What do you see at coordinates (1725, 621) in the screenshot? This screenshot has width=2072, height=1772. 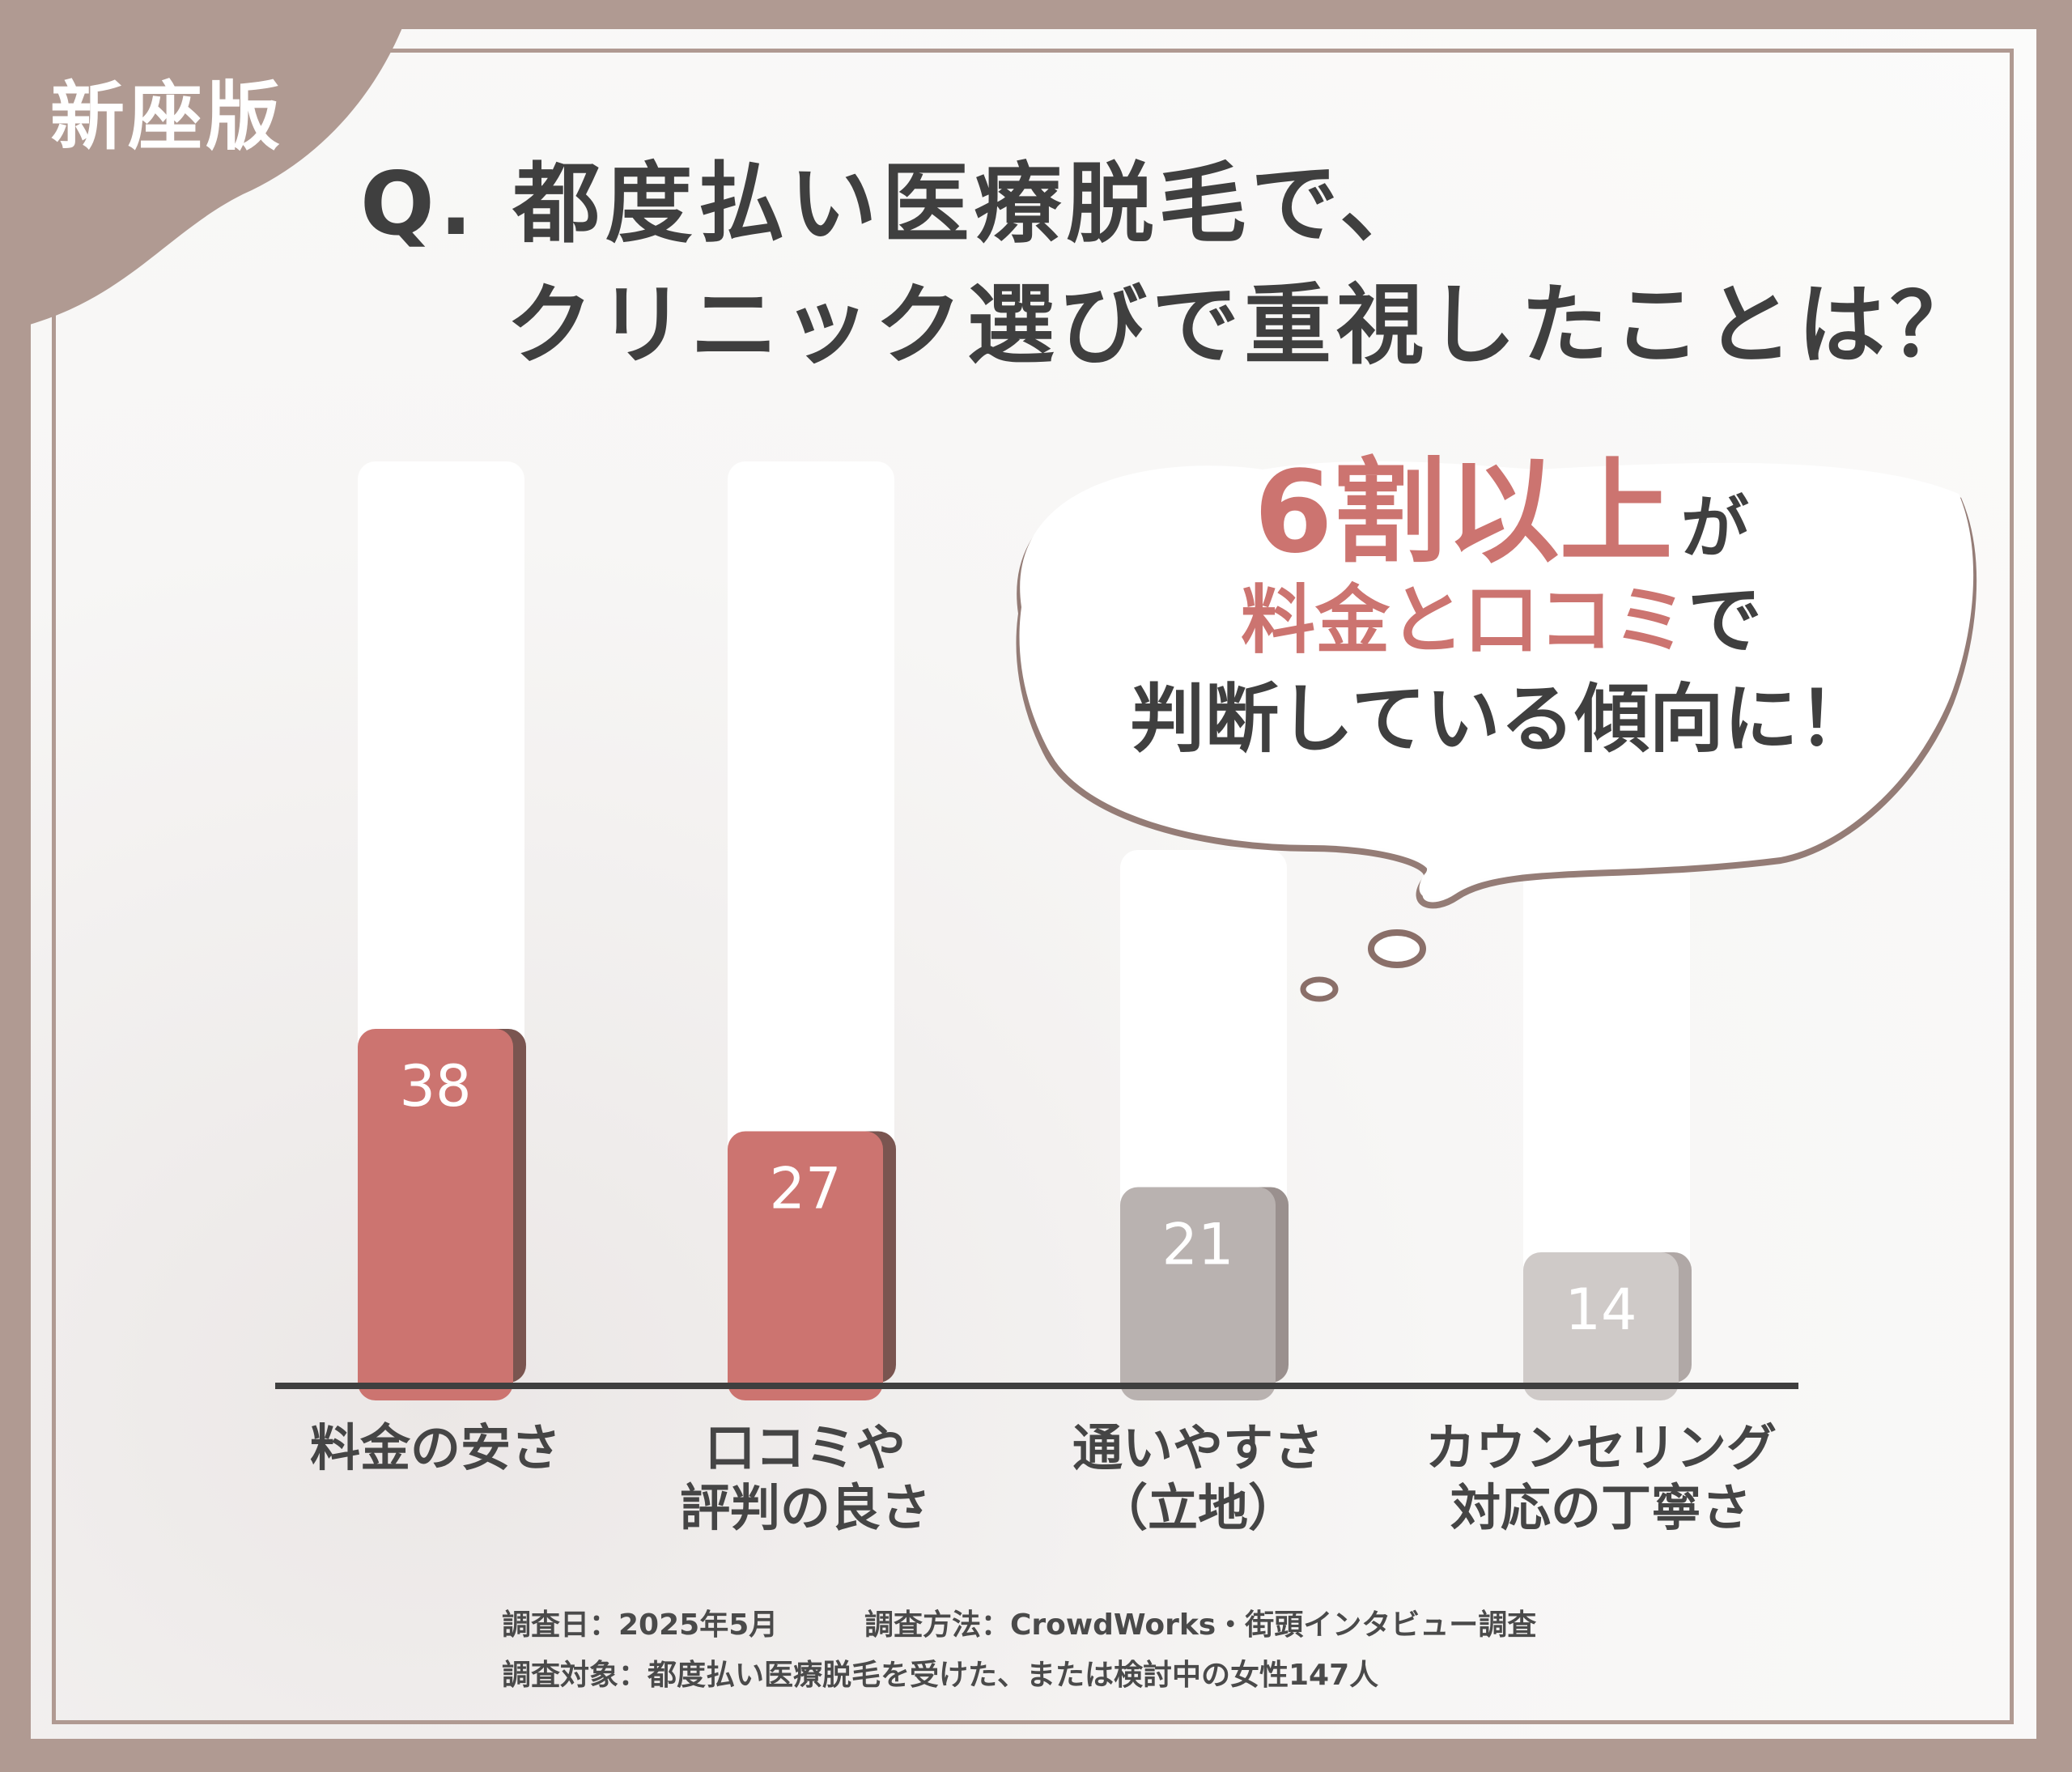 I see `bubble-line2-suffix: で` at bounding box center [1725, 621].